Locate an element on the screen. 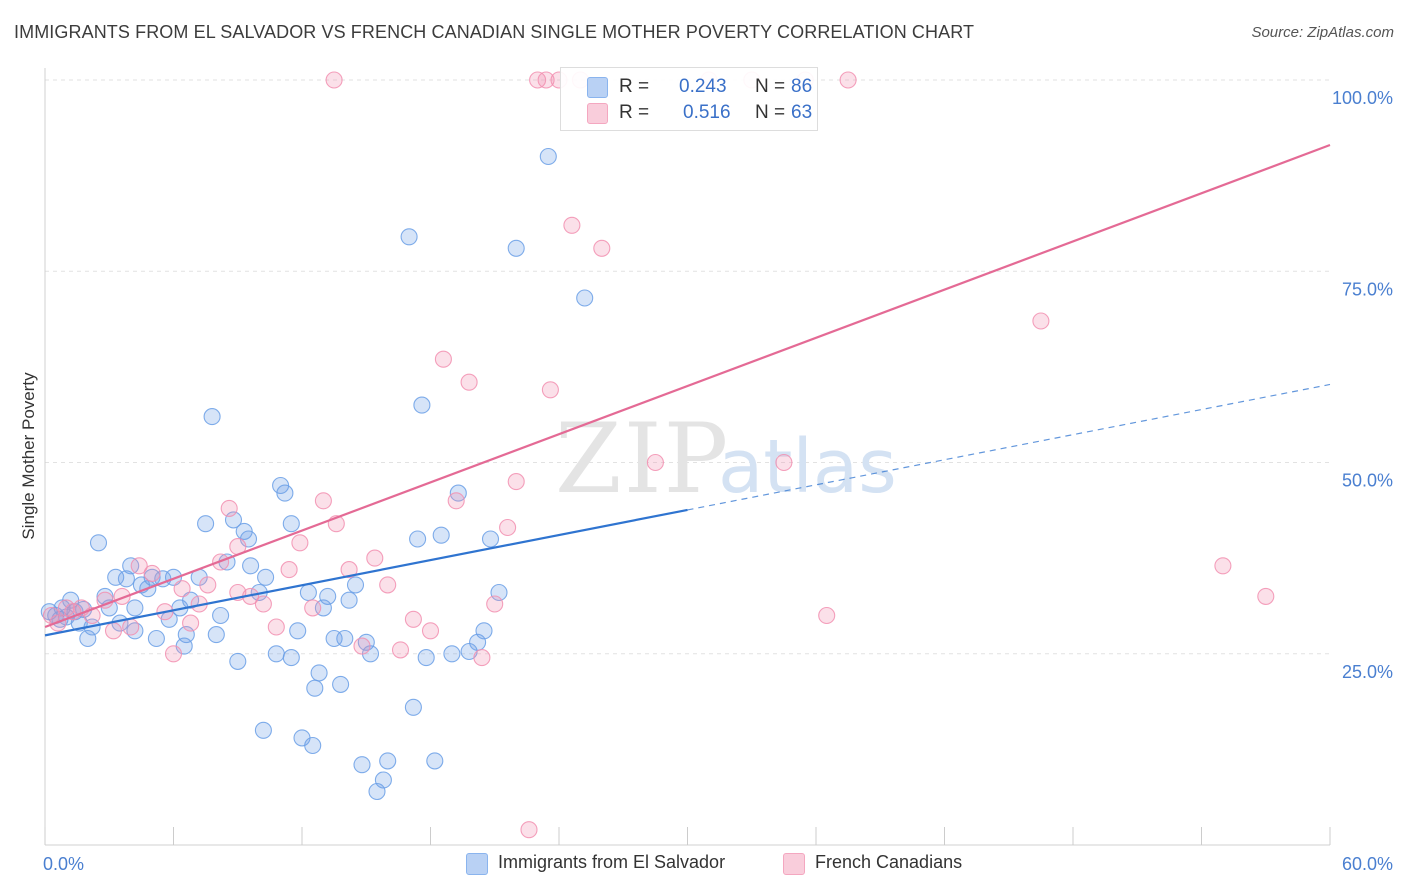  x-tick-label-min: 0.0% is located at coordinates (63, 864).